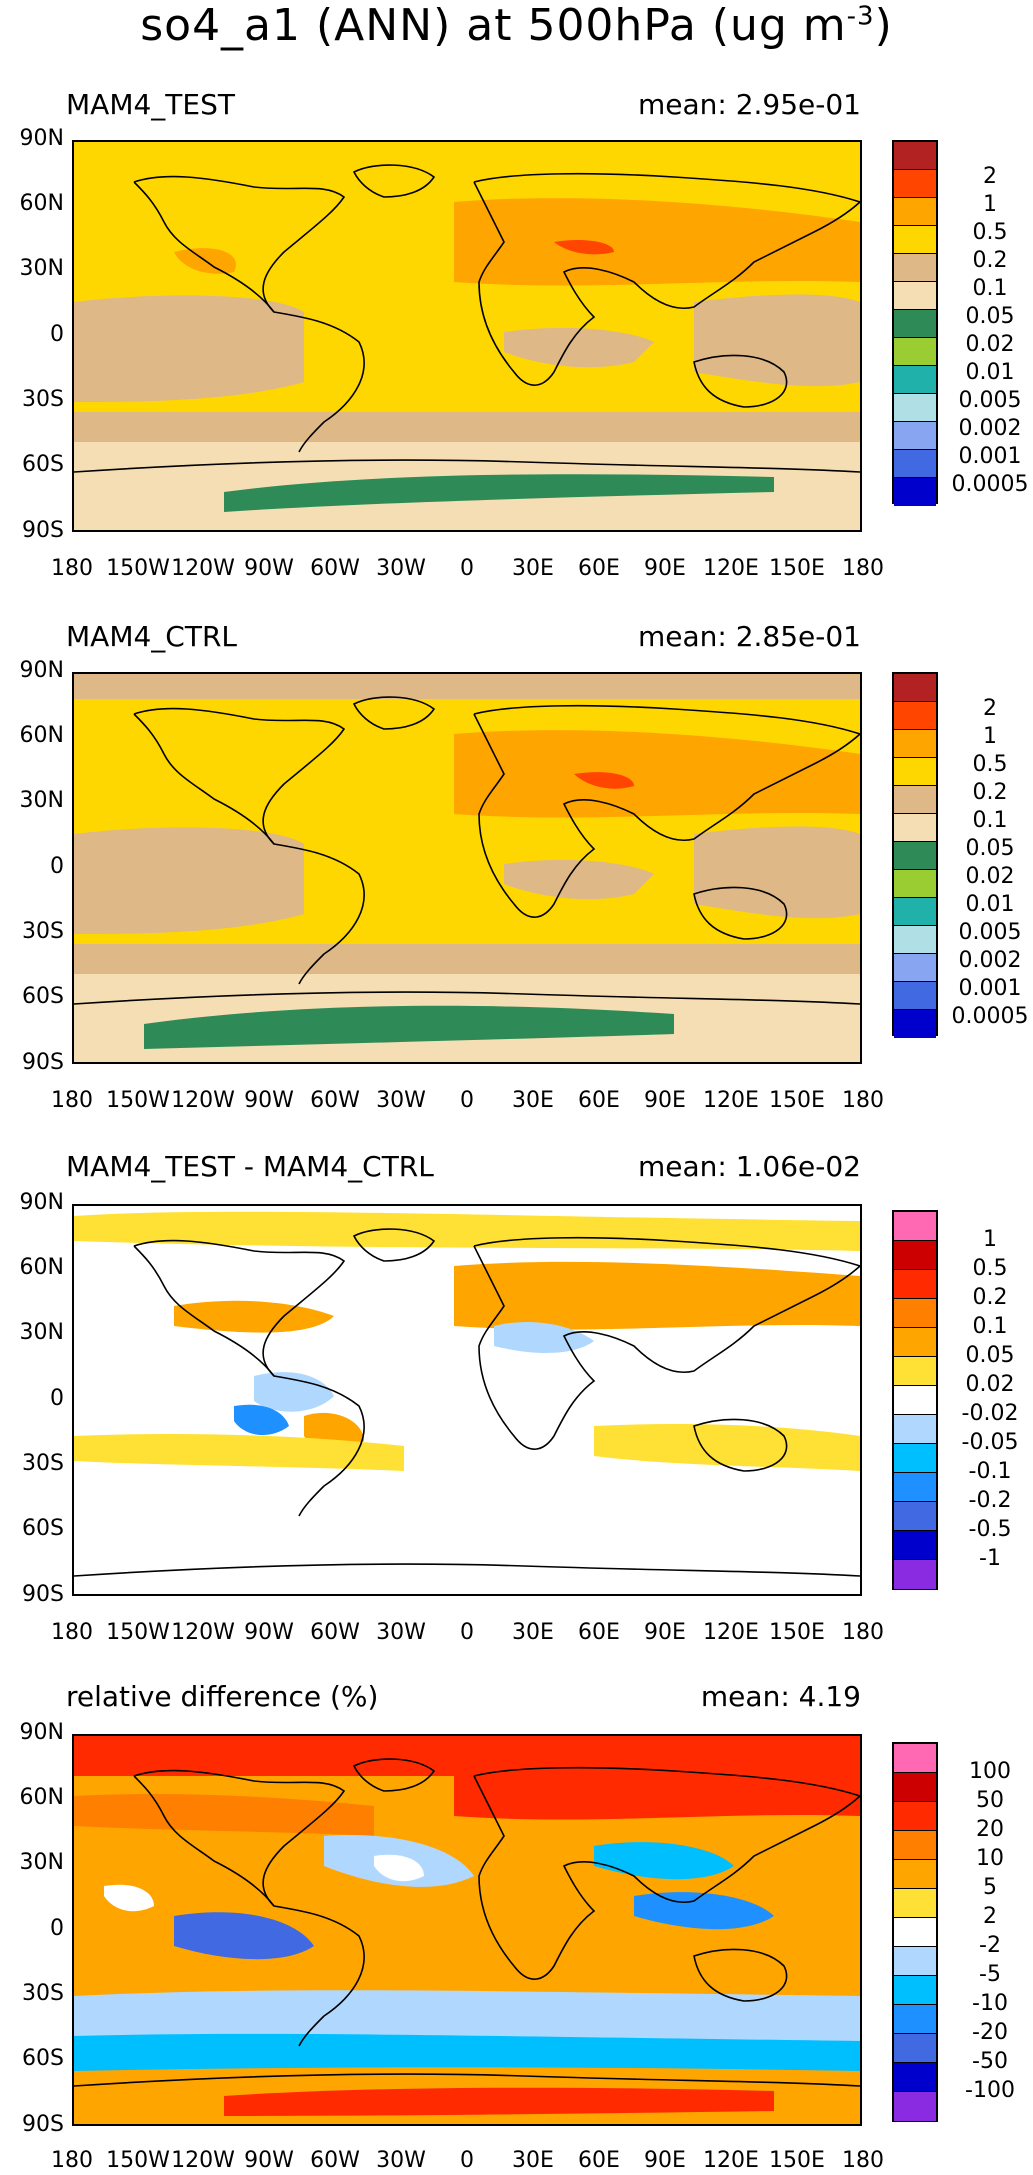 This screenshot has width=1033, height=2175. I want to click on panel-label: MAM4_TEST, so click(150, 104).